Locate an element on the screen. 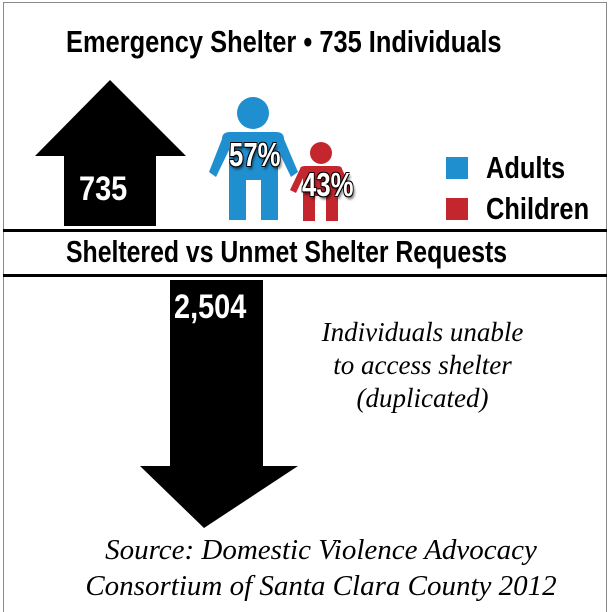 The image size is (611, 612). legend-children: Children is located at coordinates (528, 209).